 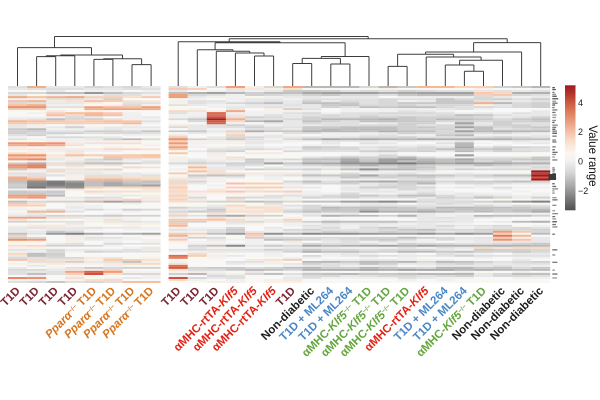 What do you see at coordinates (580, 132) in the screenshot?
I see `svg-text: 2` at bounding box center [580, 132].